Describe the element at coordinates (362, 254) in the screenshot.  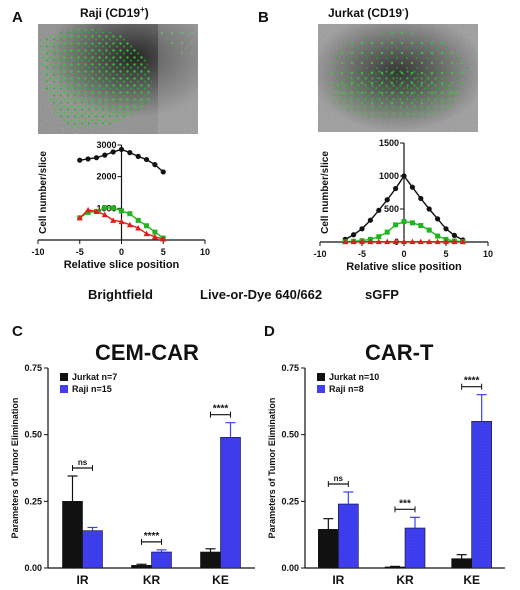
I see `x-tick-label: -5` at that location.